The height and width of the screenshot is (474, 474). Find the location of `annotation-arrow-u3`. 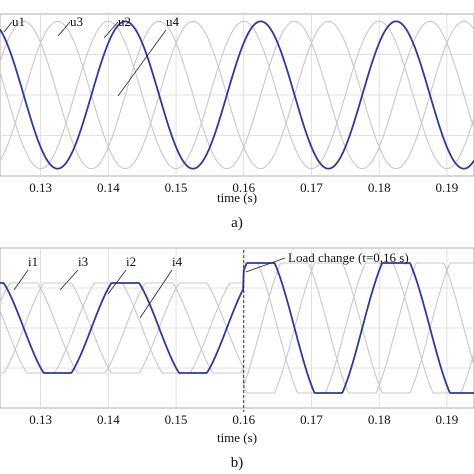

annotation-arrow-u3 is located at coordinates (64, 29).